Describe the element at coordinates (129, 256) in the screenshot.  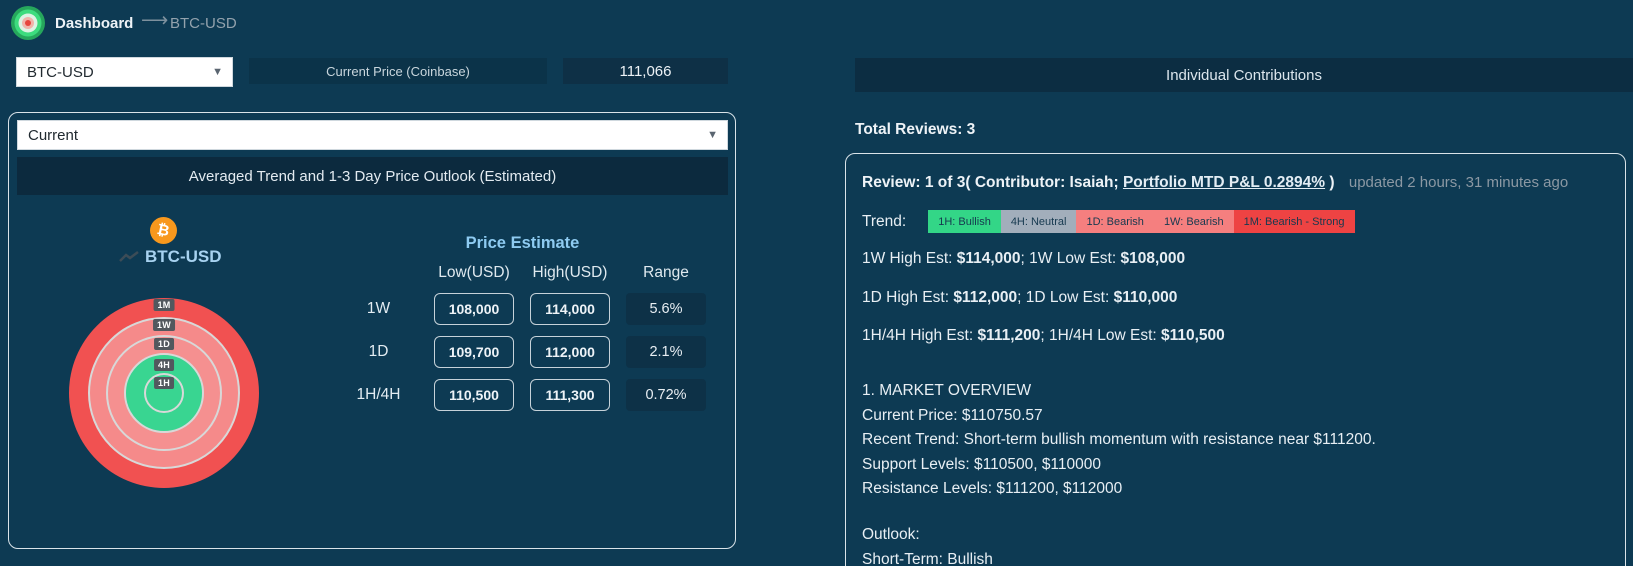
I see `trend-line-icon` at that location.